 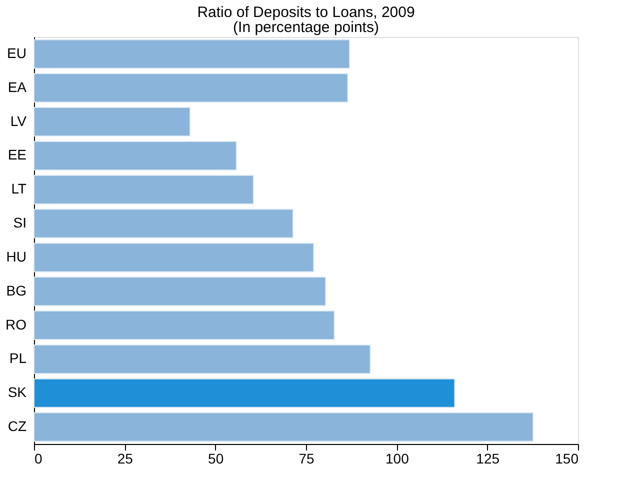 I want to click on y-tick-label: EU, so click(x=16, y=52).